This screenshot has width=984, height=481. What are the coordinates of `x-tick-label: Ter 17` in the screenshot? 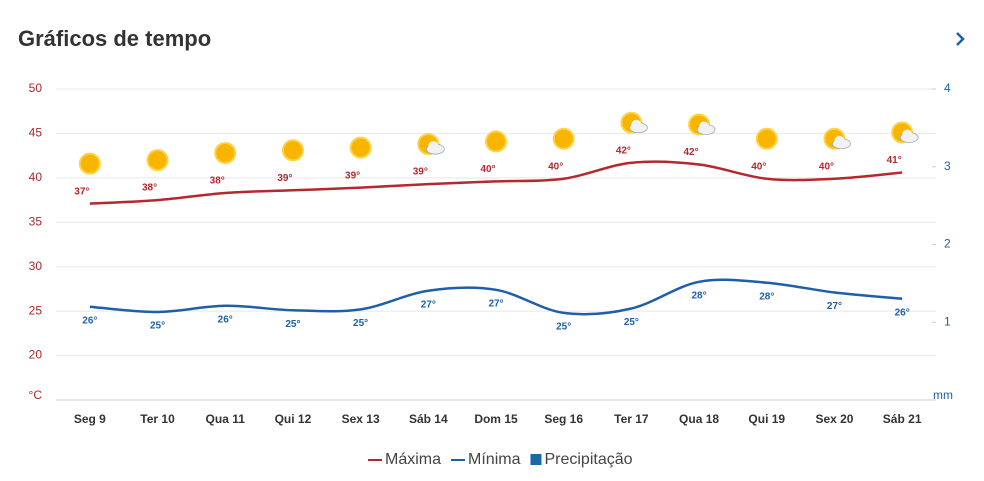 It's located at (631, 419).